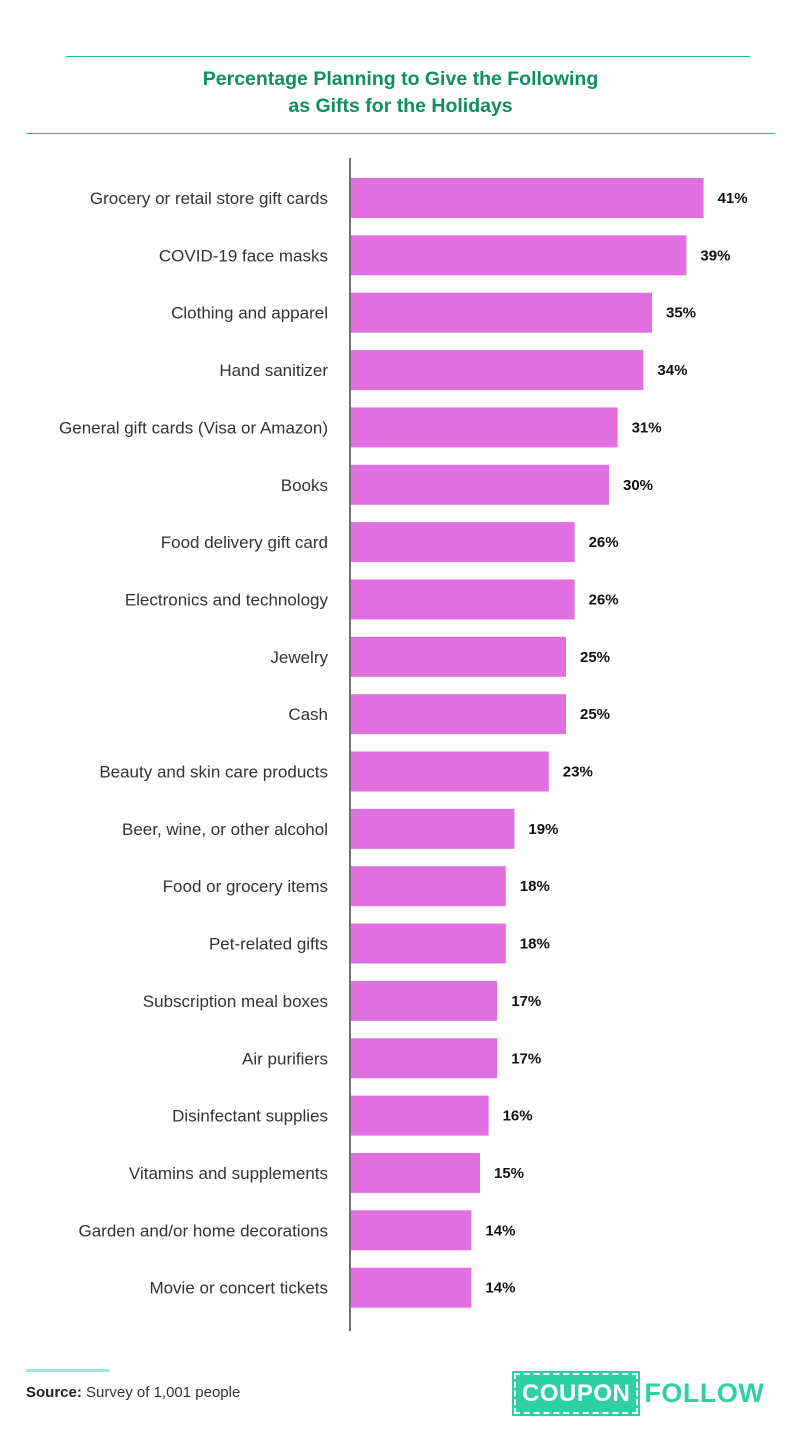 The image size is (801, 1430). What do you see at coordinates (408, 56) in the screenshot?
I see `top-divider` at bounding box center [408, 56].